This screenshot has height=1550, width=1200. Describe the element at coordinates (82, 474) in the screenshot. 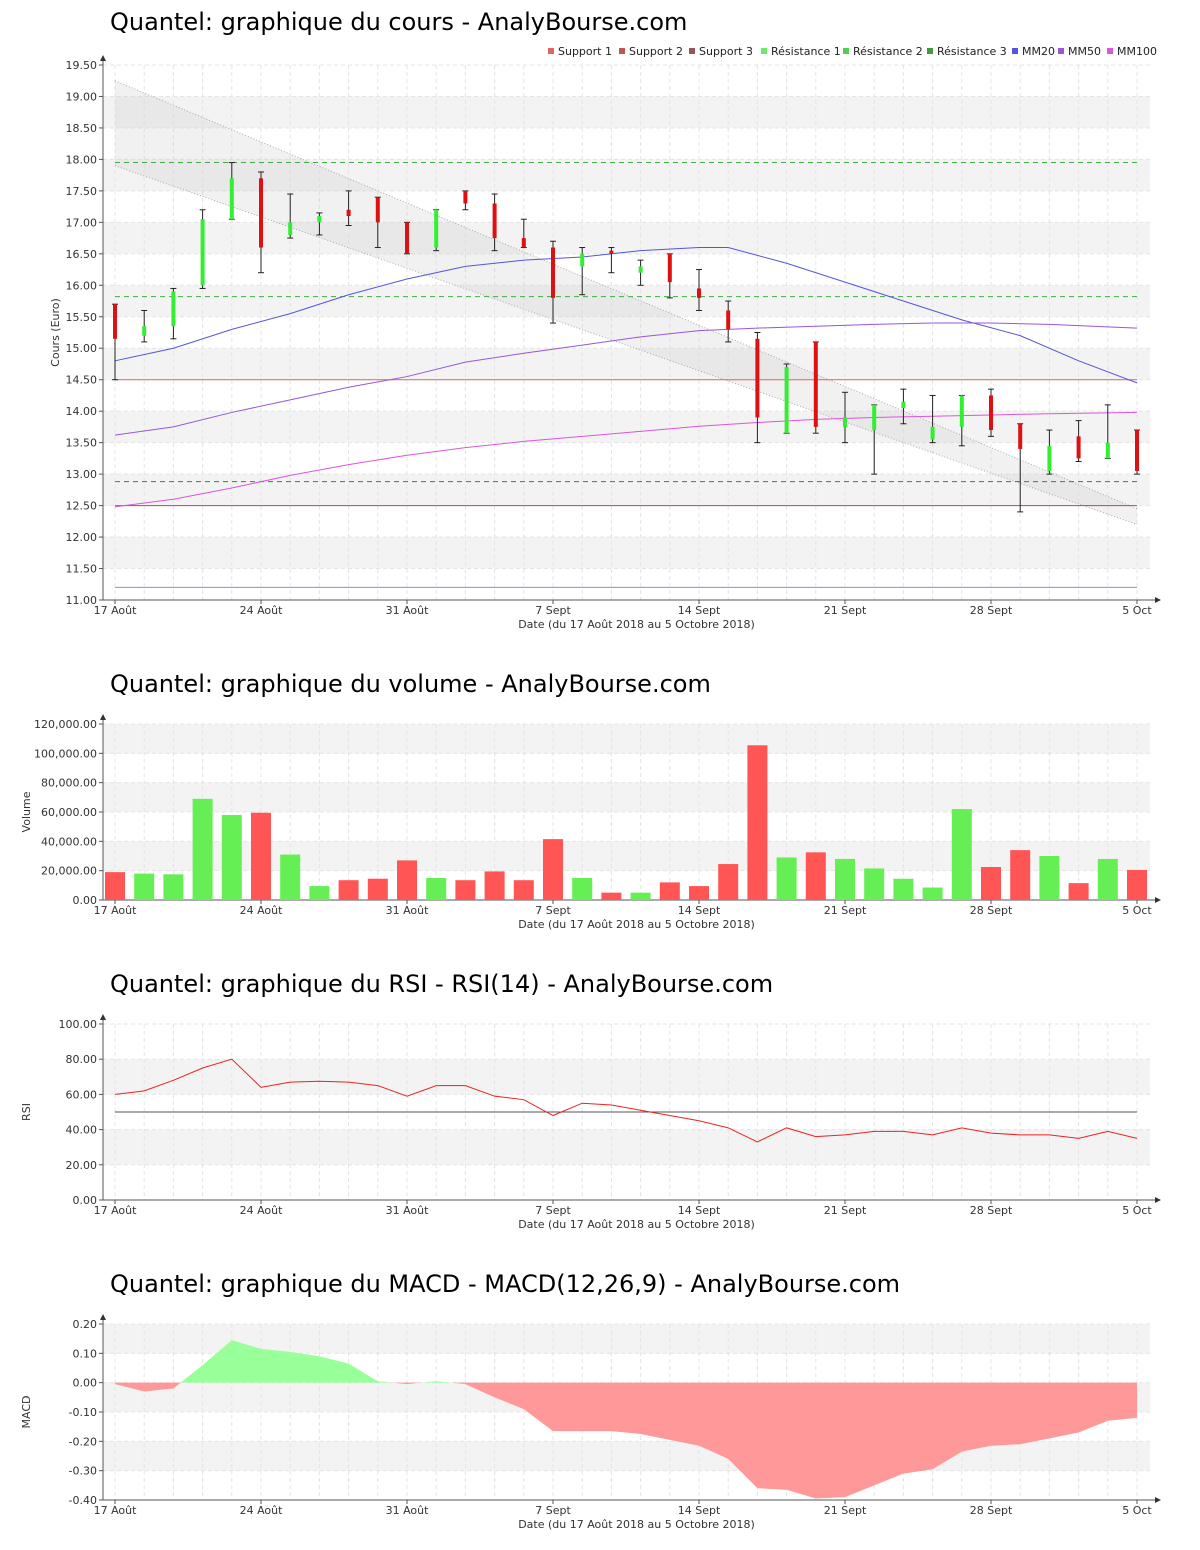

I see `y-tick-label: 13.00` at that location.